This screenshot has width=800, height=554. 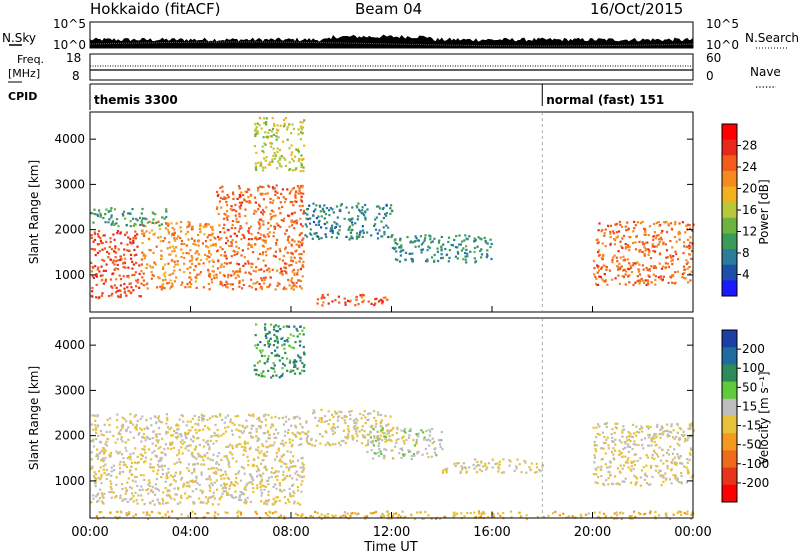 What do you see at coordinates (136, 100) in the screenshot?
I see `cpid-mode-label: themis 3300` at bounding box center [136, 100].